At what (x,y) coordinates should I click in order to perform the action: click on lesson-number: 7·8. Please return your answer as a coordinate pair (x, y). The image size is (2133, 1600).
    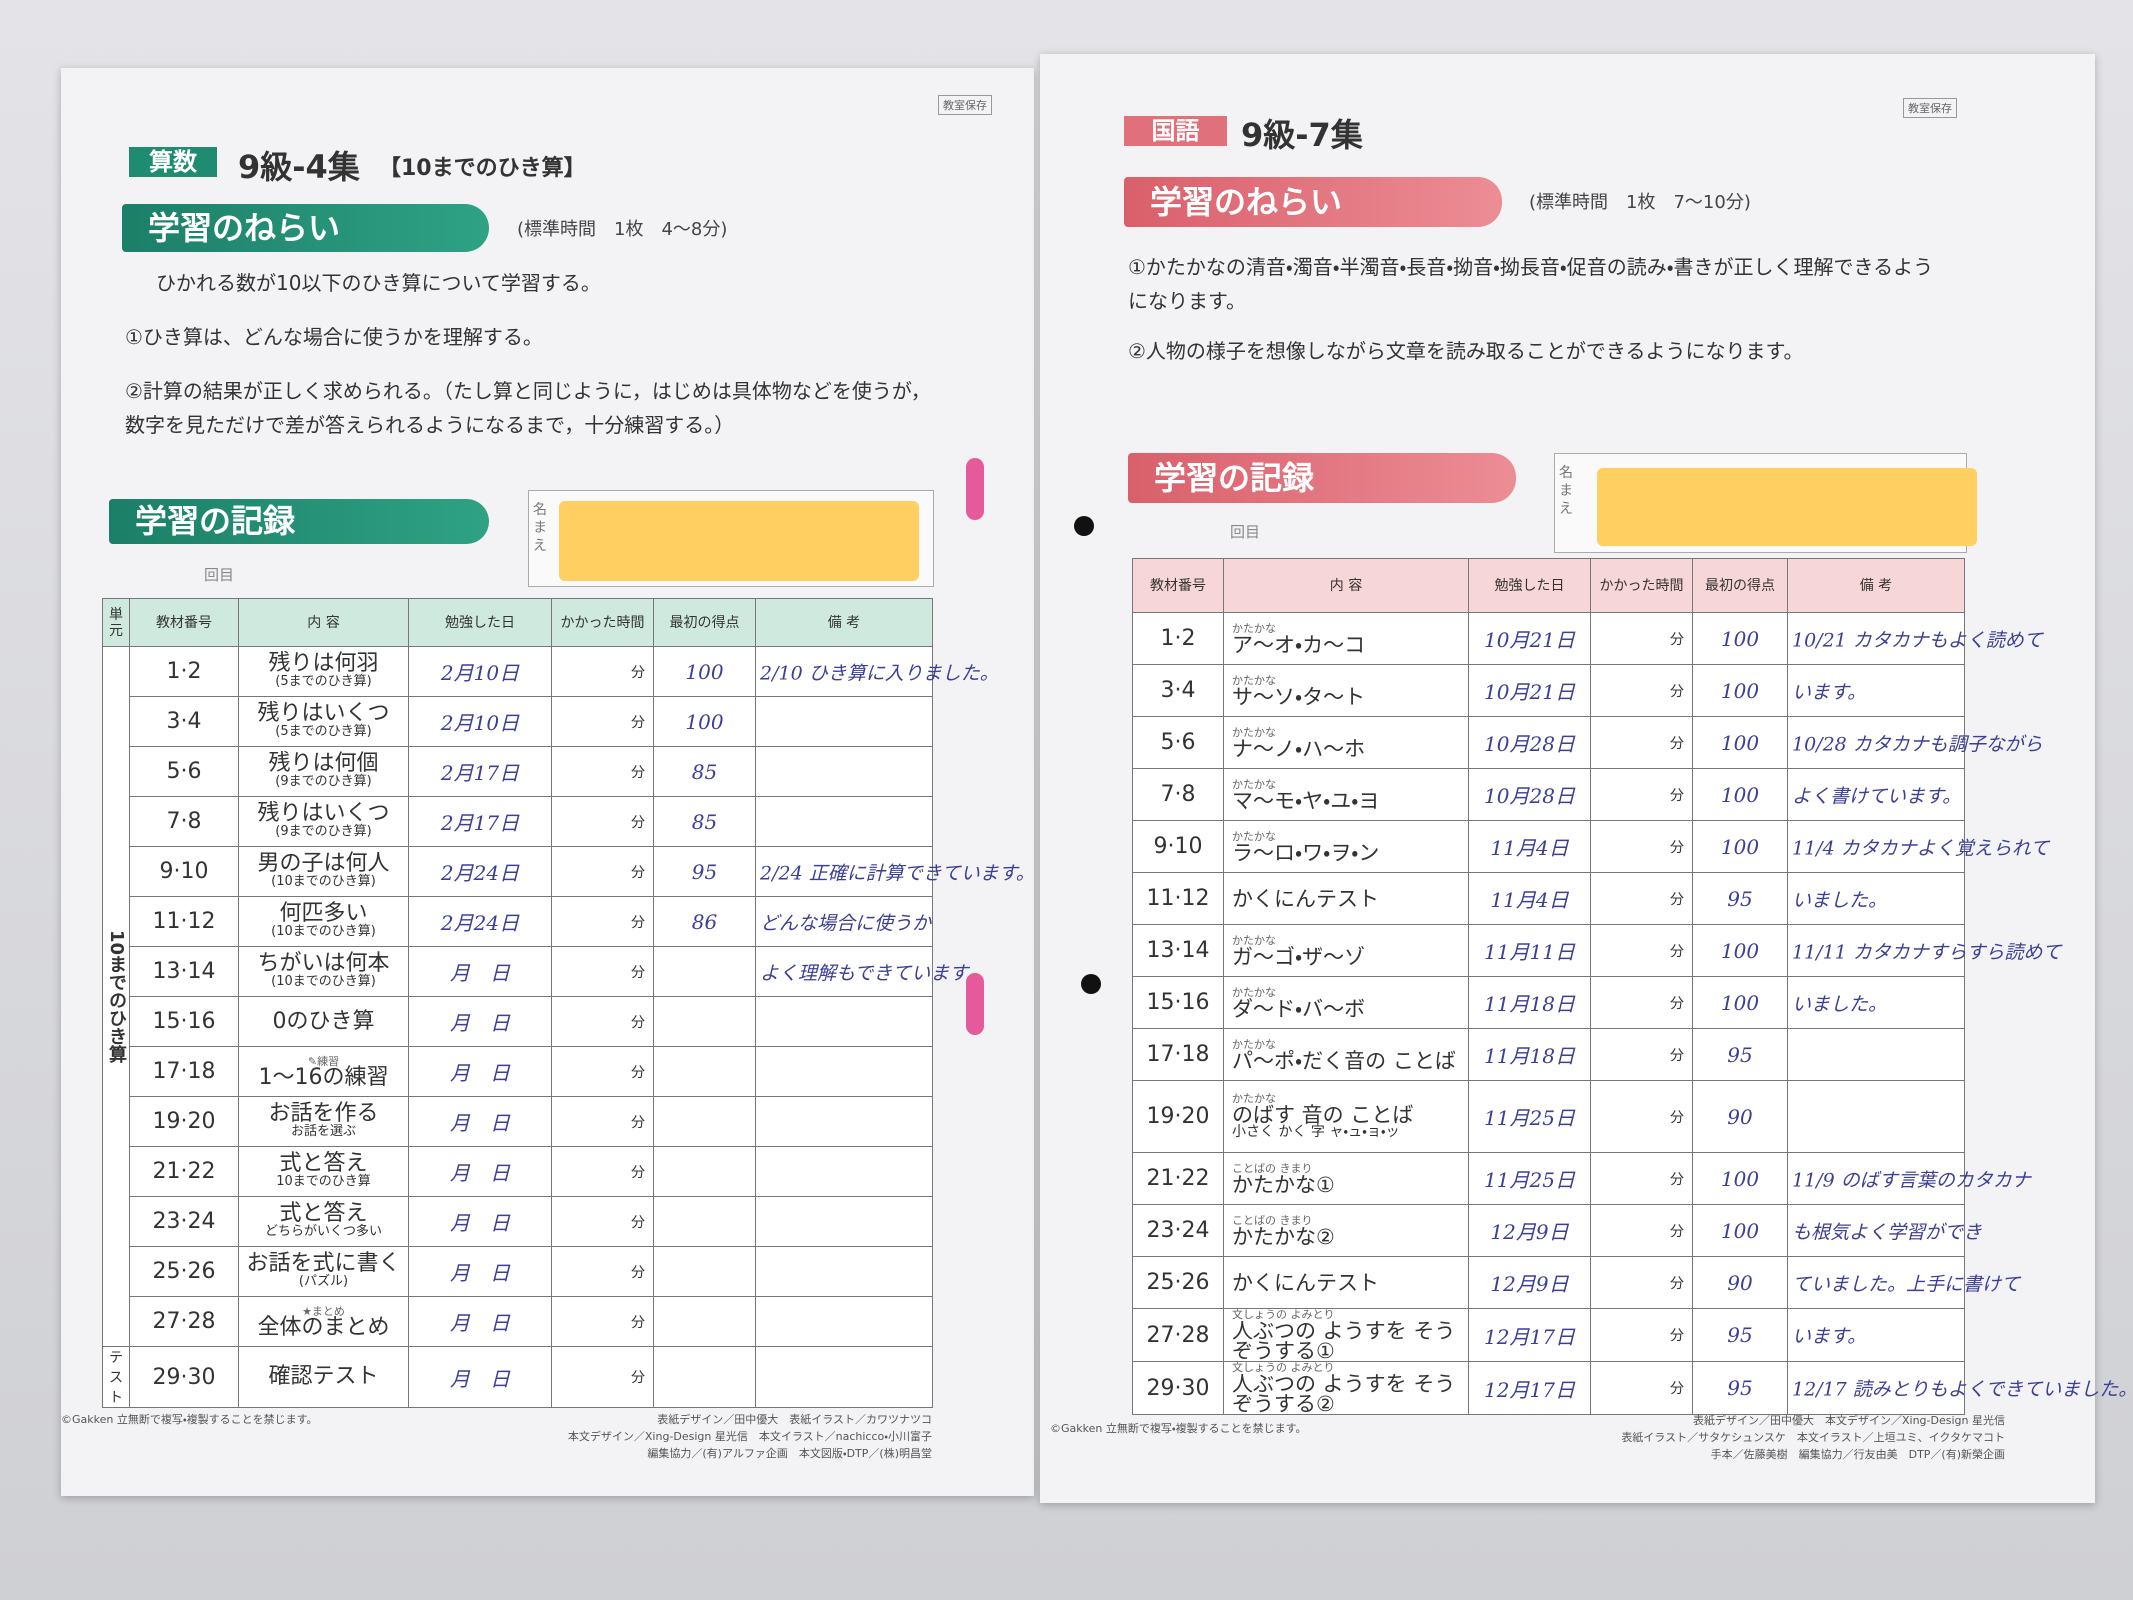
    Looking at the image, I should click on (1178, 794).